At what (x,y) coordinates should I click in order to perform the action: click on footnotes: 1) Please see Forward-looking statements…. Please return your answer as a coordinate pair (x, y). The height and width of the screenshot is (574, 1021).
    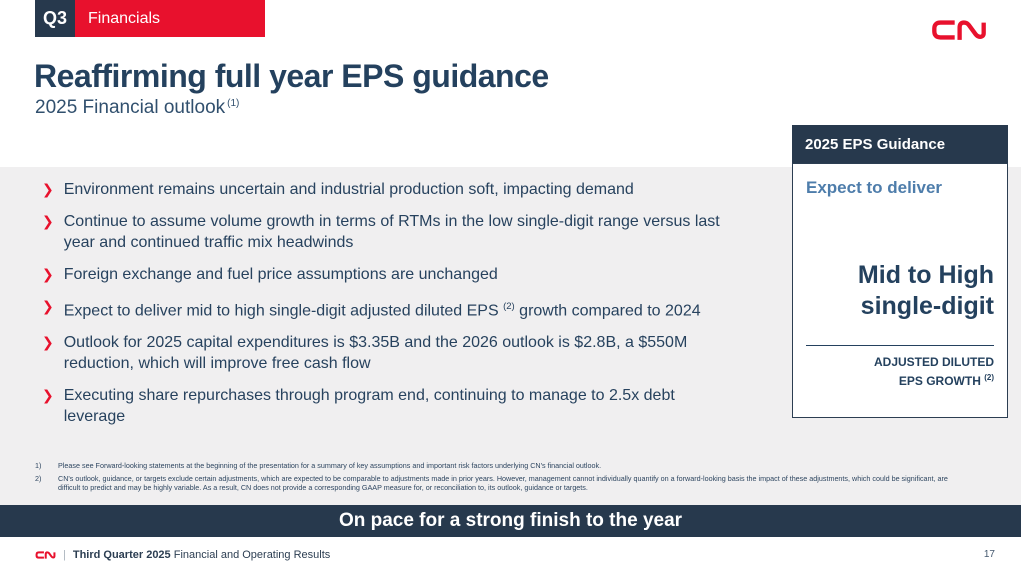
    Looking at the image, I should click on (510, 476).